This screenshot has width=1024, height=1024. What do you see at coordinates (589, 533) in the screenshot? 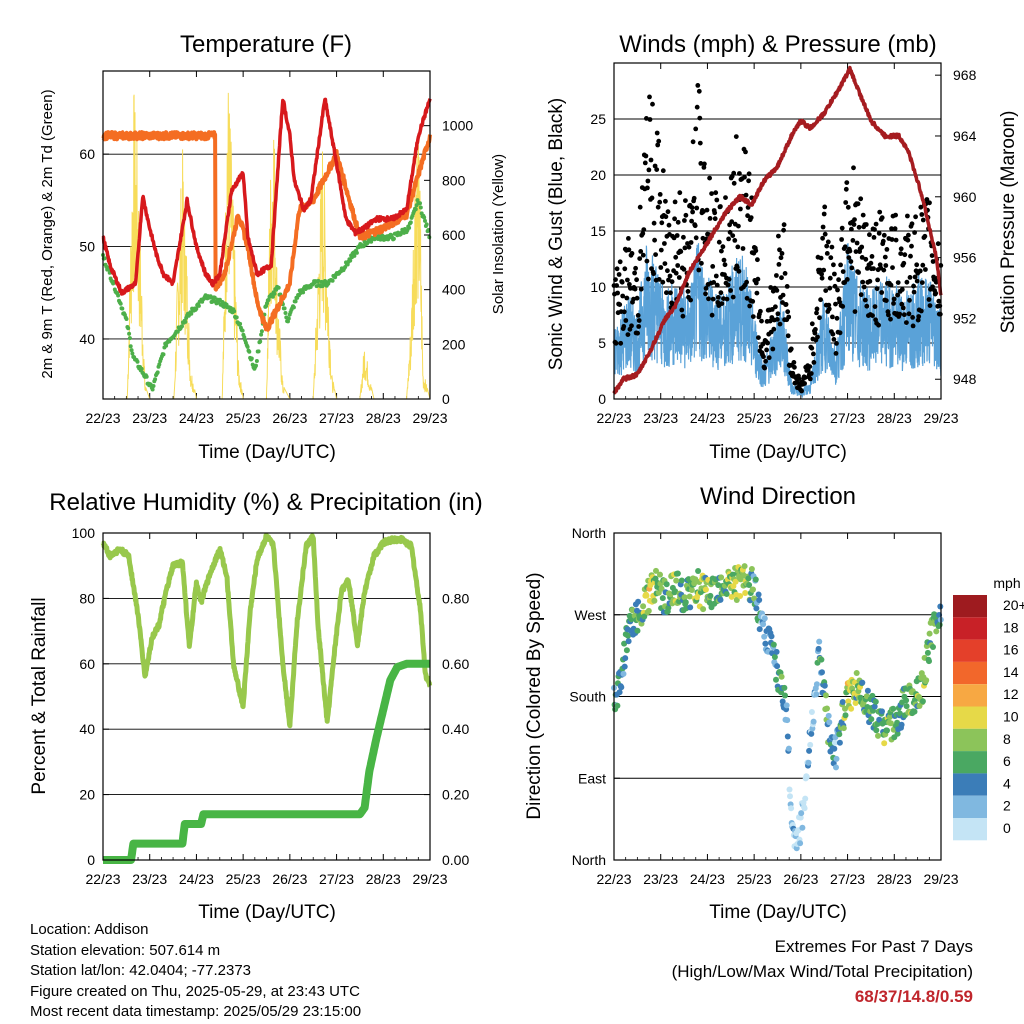
I see `y-tick-label: North` at bounding box center [589, 533].